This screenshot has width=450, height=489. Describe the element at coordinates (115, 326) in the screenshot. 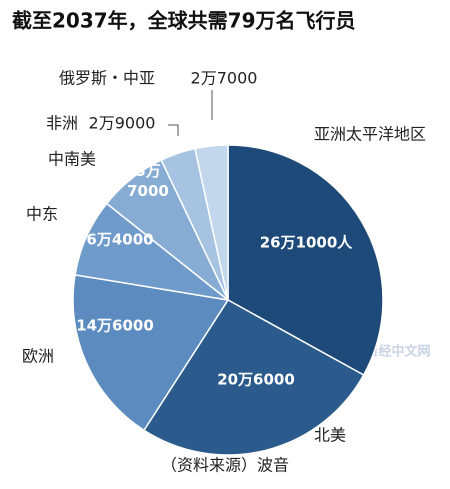

I see `value-label: 14万6000` at that location.